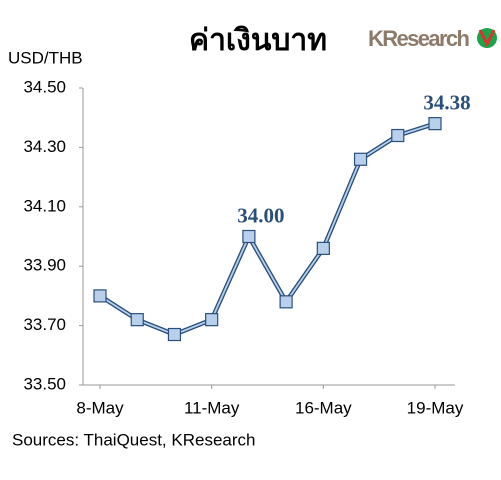 This screenshot has width=501, height=480. What do you see at coordinates (100, 407) in the screenshot?
I see `x-tick-label: 8-May` at bounding box center [100, 407].